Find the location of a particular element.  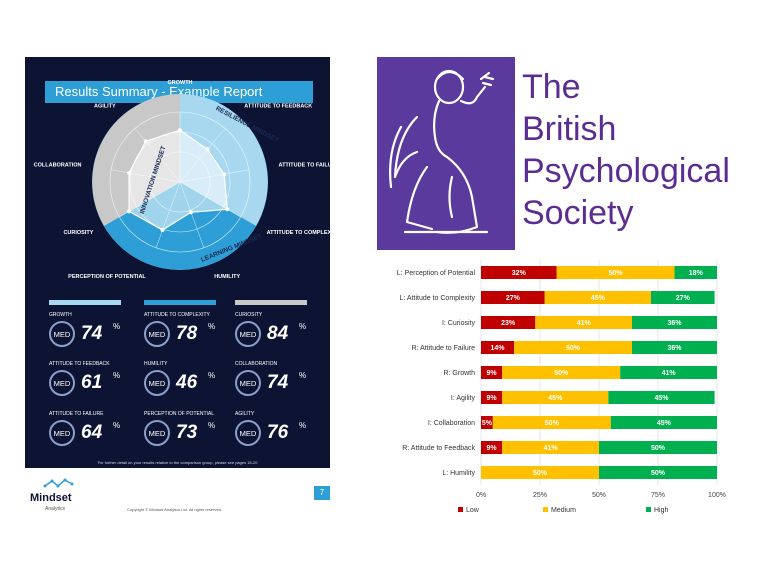

bar-value-label: 32% is located at coordinates (519, 273).